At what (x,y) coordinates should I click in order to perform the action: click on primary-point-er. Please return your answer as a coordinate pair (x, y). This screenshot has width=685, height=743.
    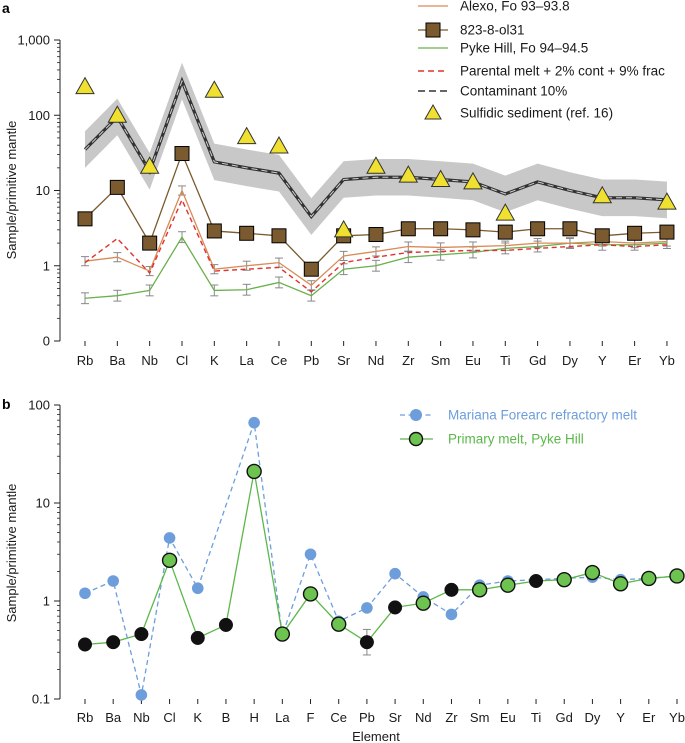
    Looking at the image, I should click on (649, 578).